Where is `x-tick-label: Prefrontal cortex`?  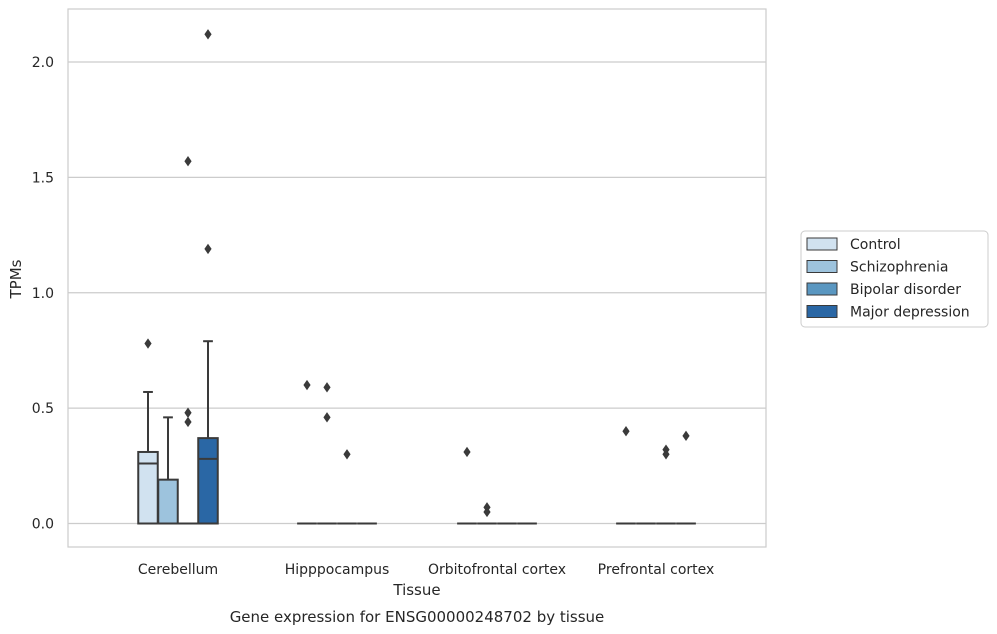
x-tick-label: Prefrontal cortex is located at coordinates (656, 570).